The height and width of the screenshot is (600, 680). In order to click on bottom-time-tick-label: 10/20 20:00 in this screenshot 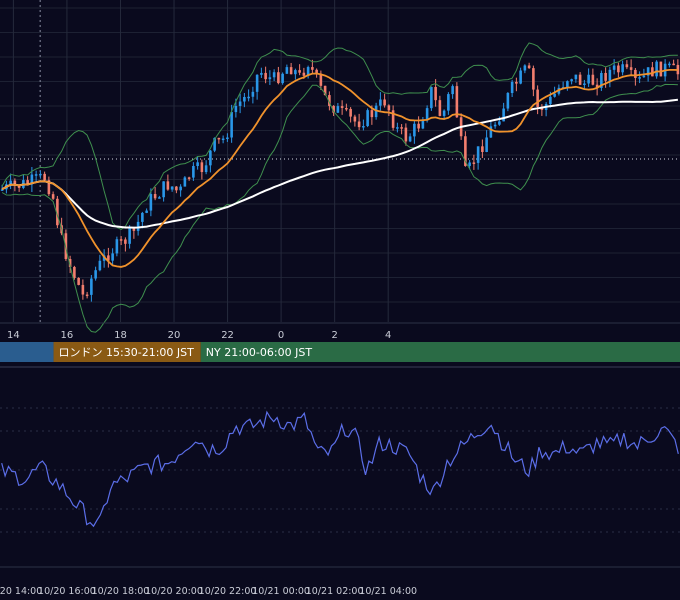, I will do `click(174, 591)`.